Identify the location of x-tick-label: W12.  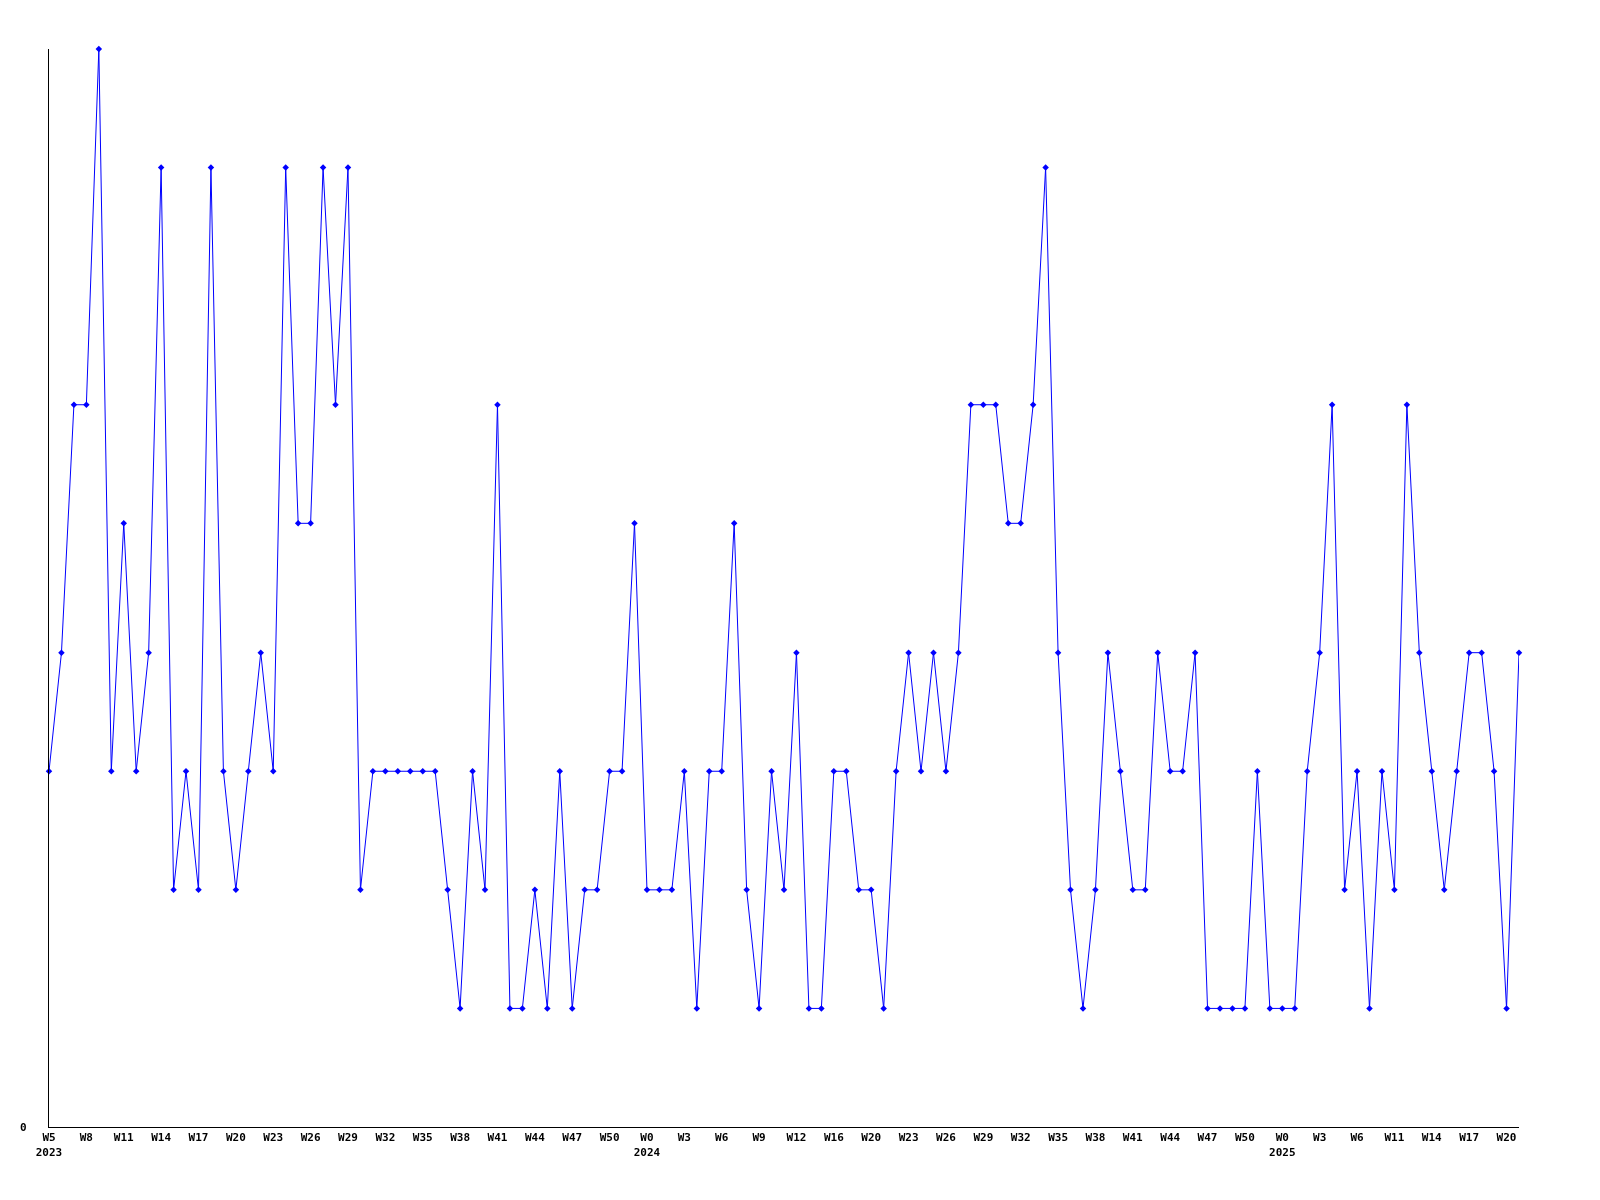
(796, 1138).